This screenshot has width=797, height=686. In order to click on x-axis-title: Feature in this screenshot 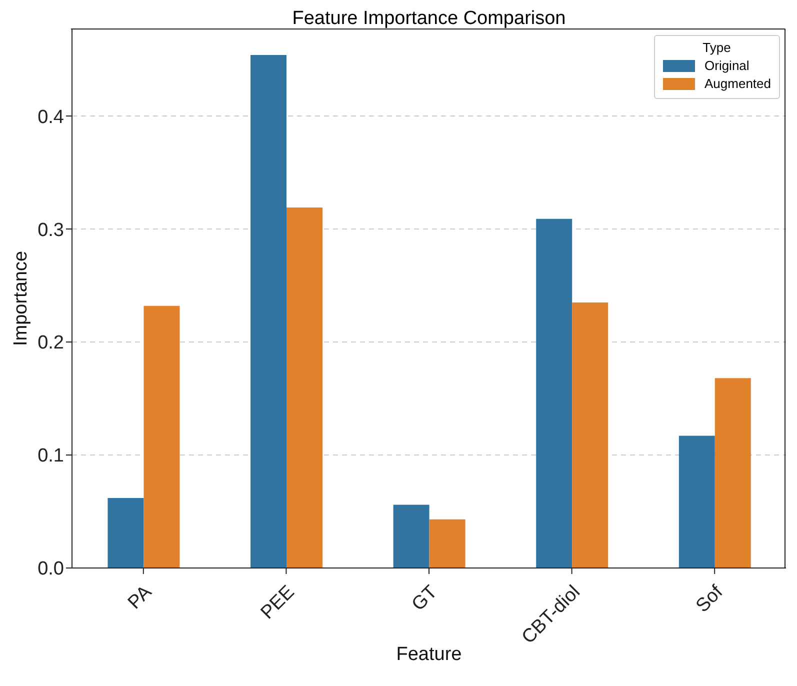, I will do `click(429, 654)`.